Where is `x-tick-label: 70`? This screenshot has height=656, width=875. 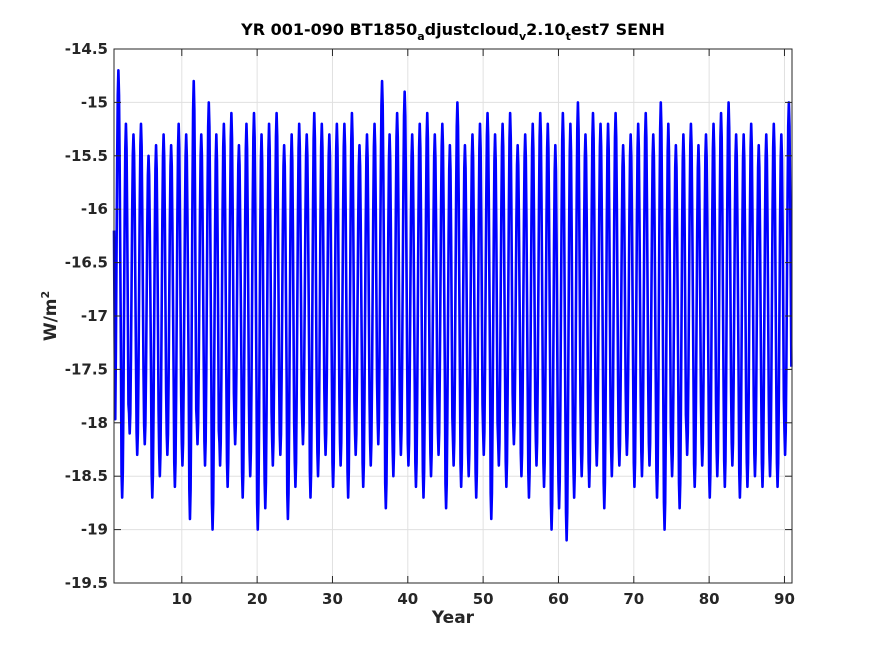 x-tick-label: 70 is located at coordinates (633, 599).